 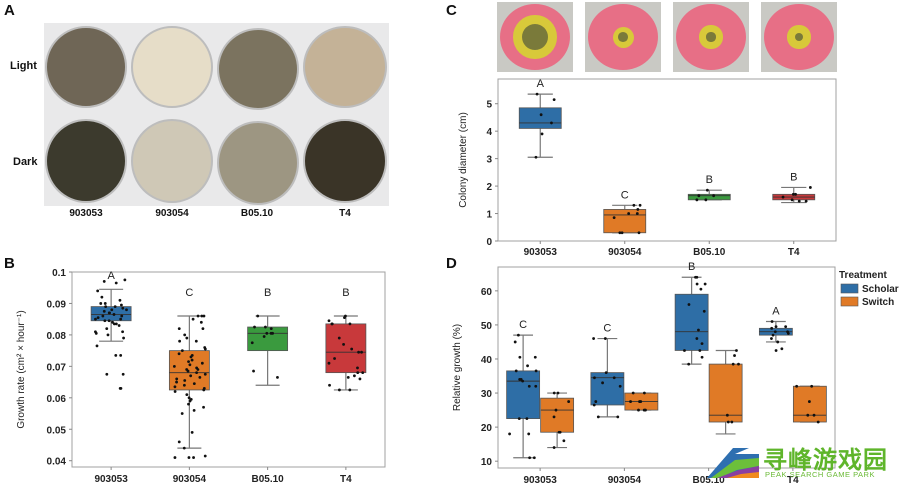 I want to click on row-label-light: Light, so click(x=23, y=66).